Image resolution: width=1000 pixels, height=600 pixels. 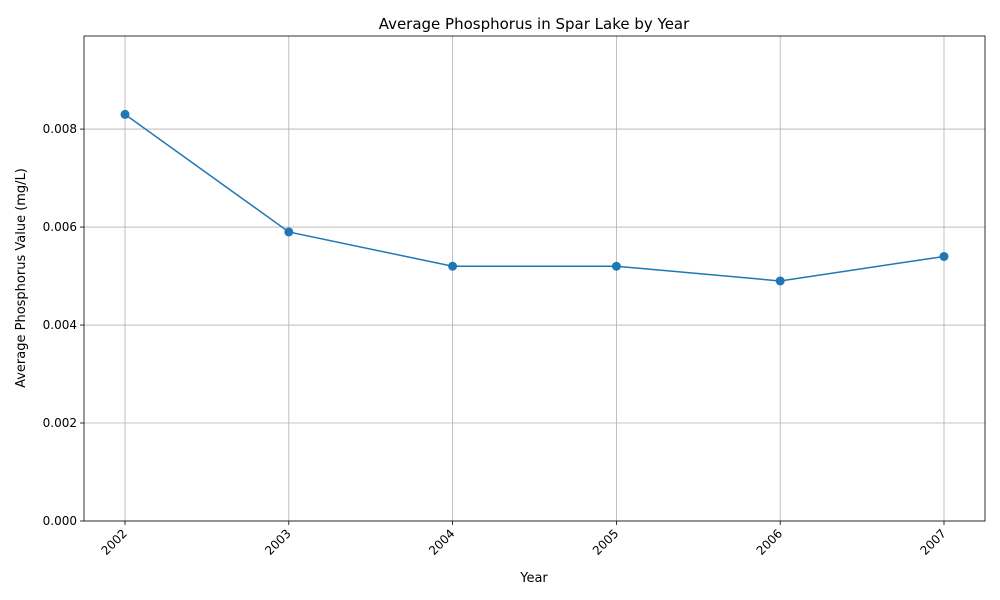 What do you see at coordinates (605, 541) in the screenshot?
I see `x-tick-label: 2005` at bounding box center [605, 541].